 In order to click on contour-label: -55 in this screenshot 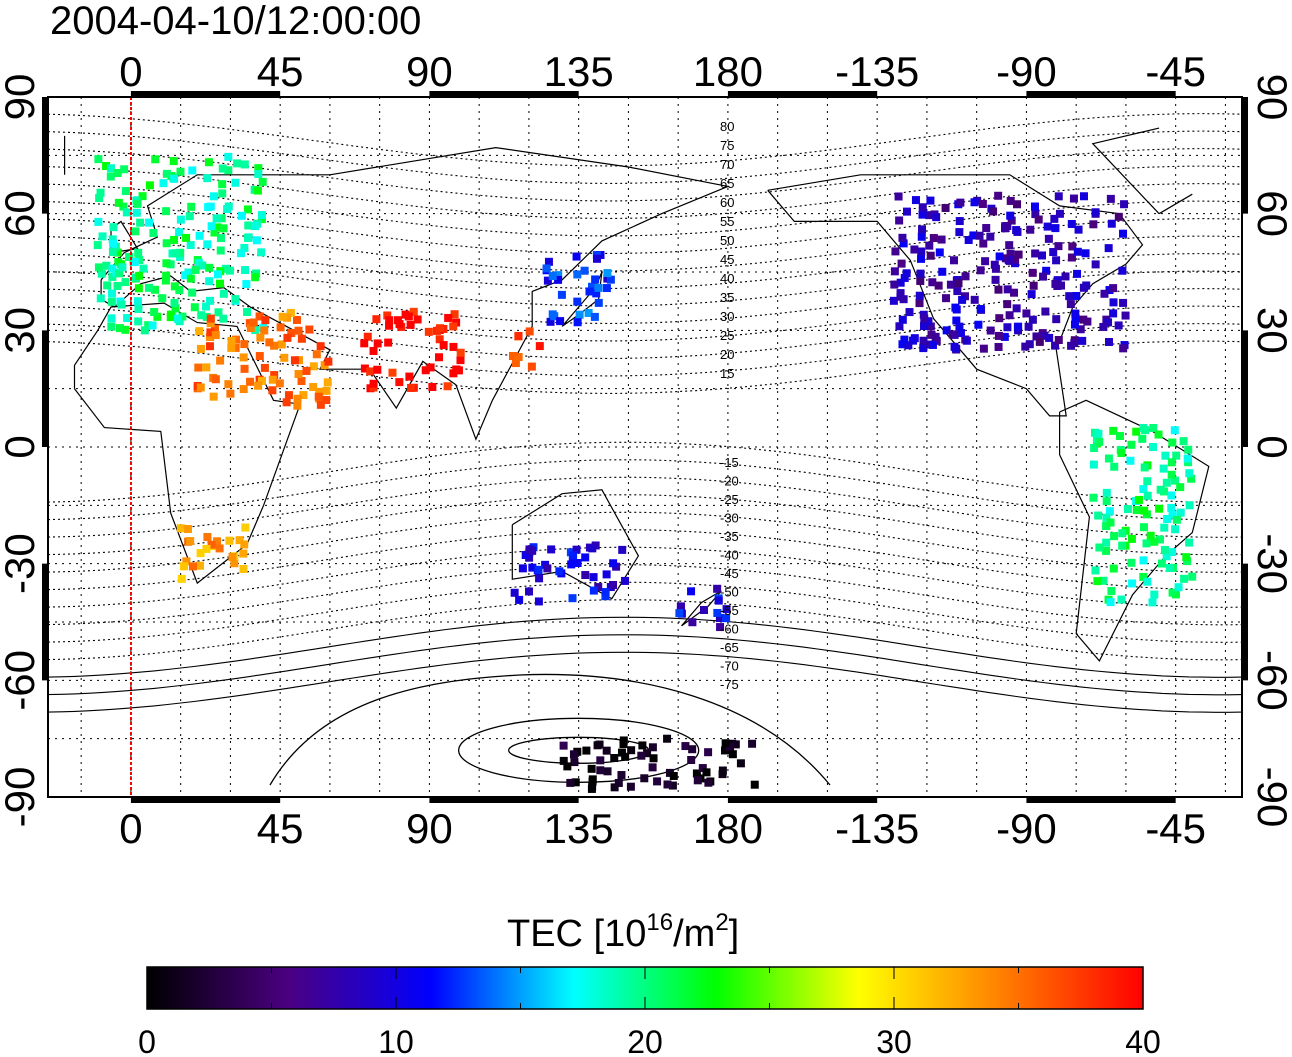, I will do `click(729, 610)`.